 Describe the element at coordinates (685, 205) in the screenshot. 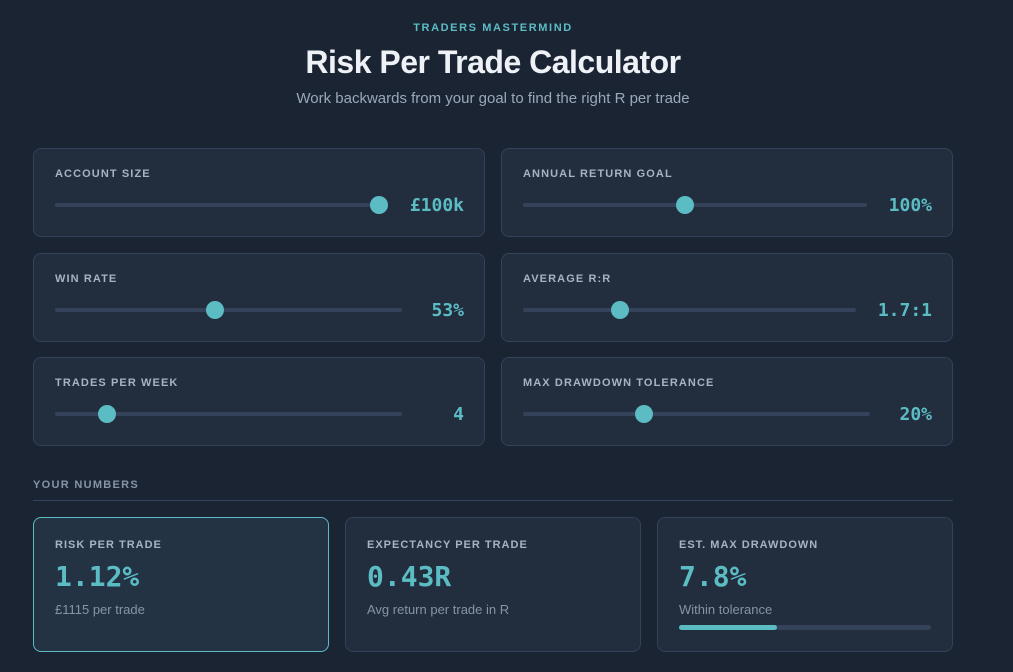

I see `annual-return-goal-slider-thumb` at that location.